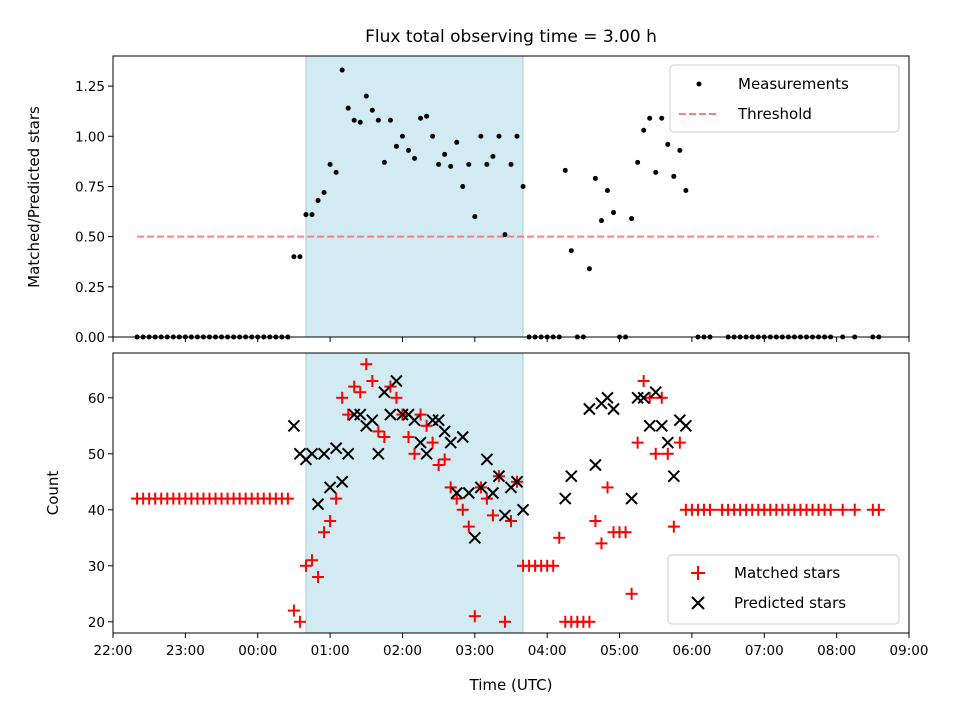 The width and height of the screenshot is (960, 720). I want to click on chart-title: Flux total observing time = 3.00 h, so click(511, 37).